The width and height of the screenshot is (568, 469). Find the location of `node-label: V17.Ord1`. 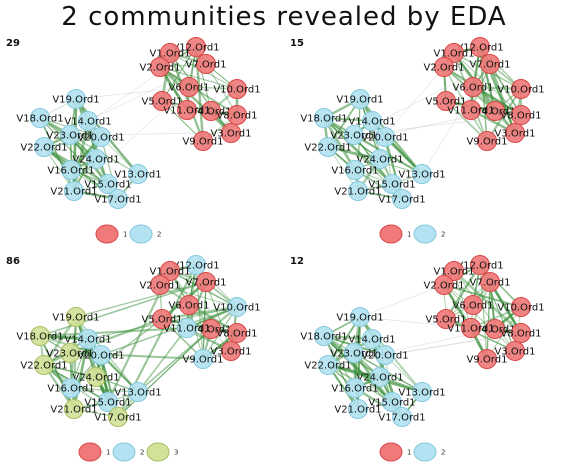

node-label: V17.Ord1 is located at coordinates (401, 200).